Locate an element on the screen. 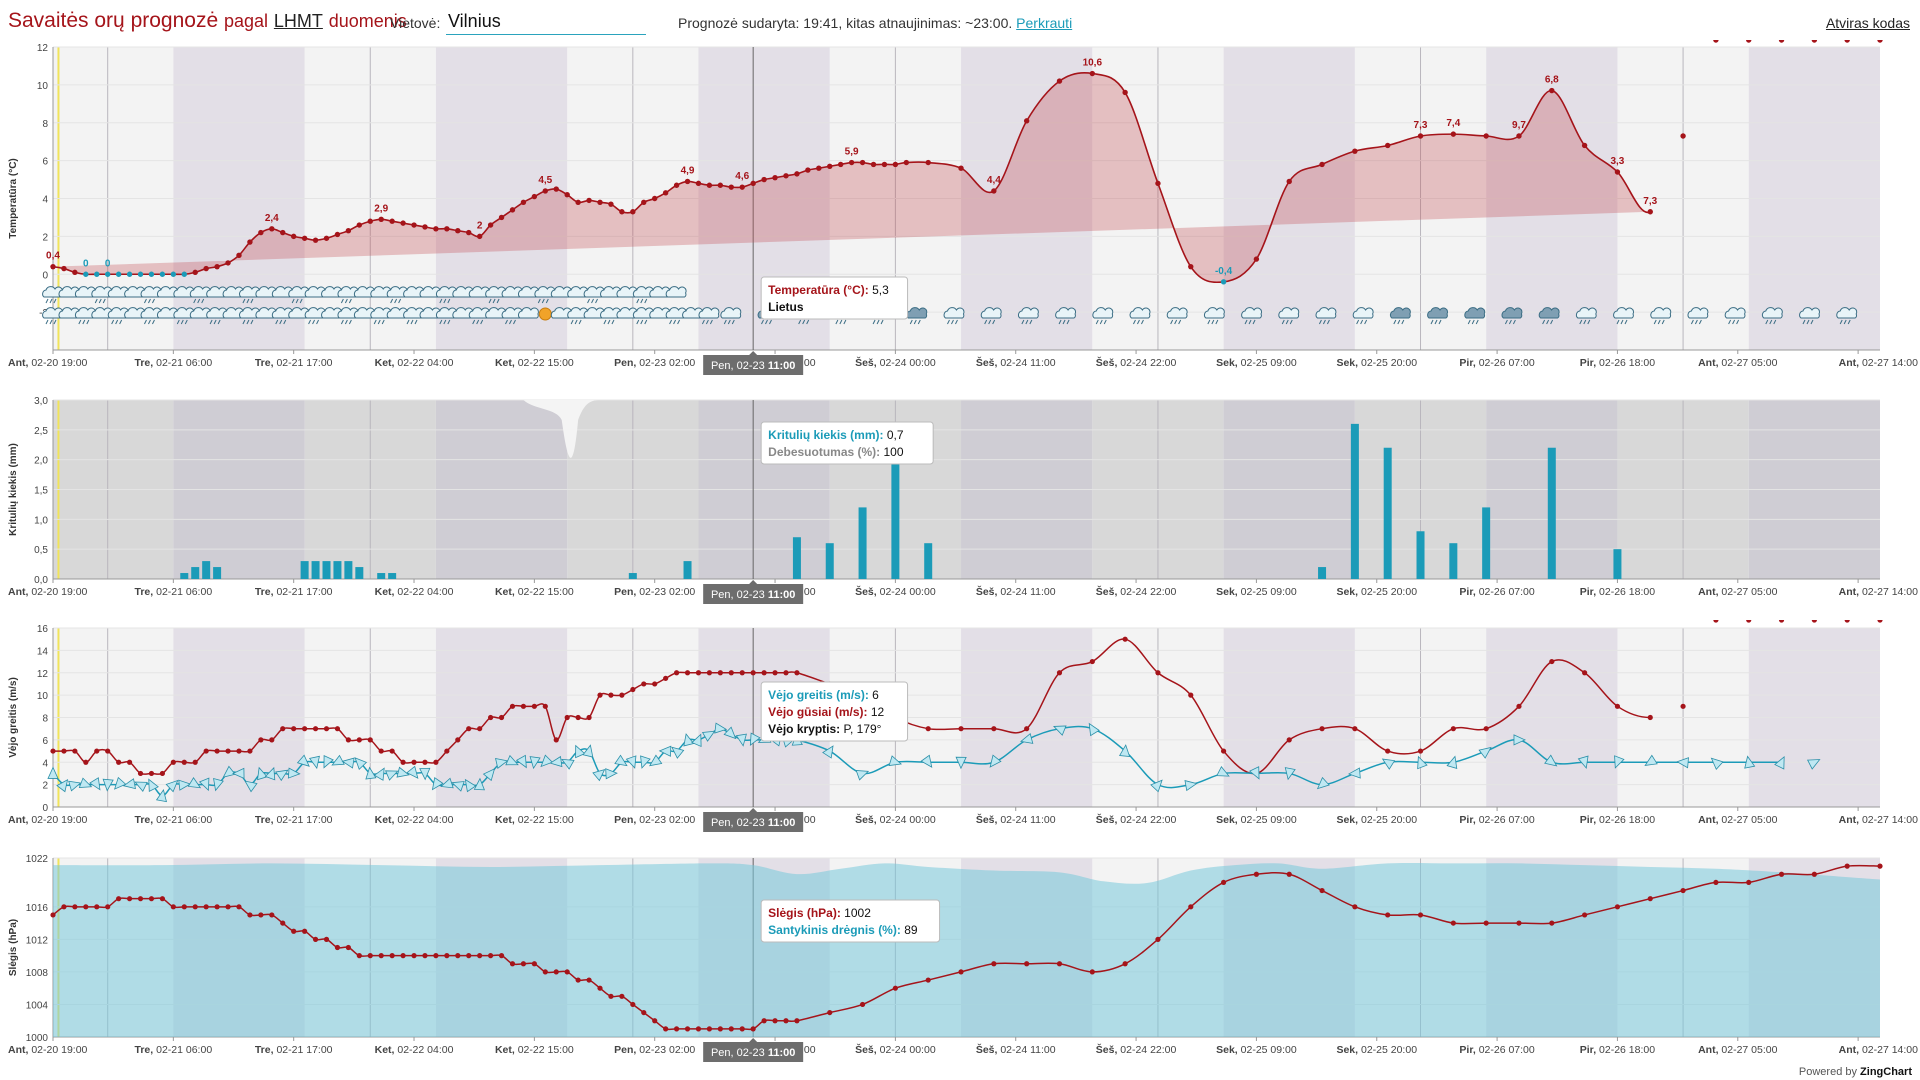 The image size is (1920, 1080). y-tick-label: 4 is located at coordinates (45, 763).